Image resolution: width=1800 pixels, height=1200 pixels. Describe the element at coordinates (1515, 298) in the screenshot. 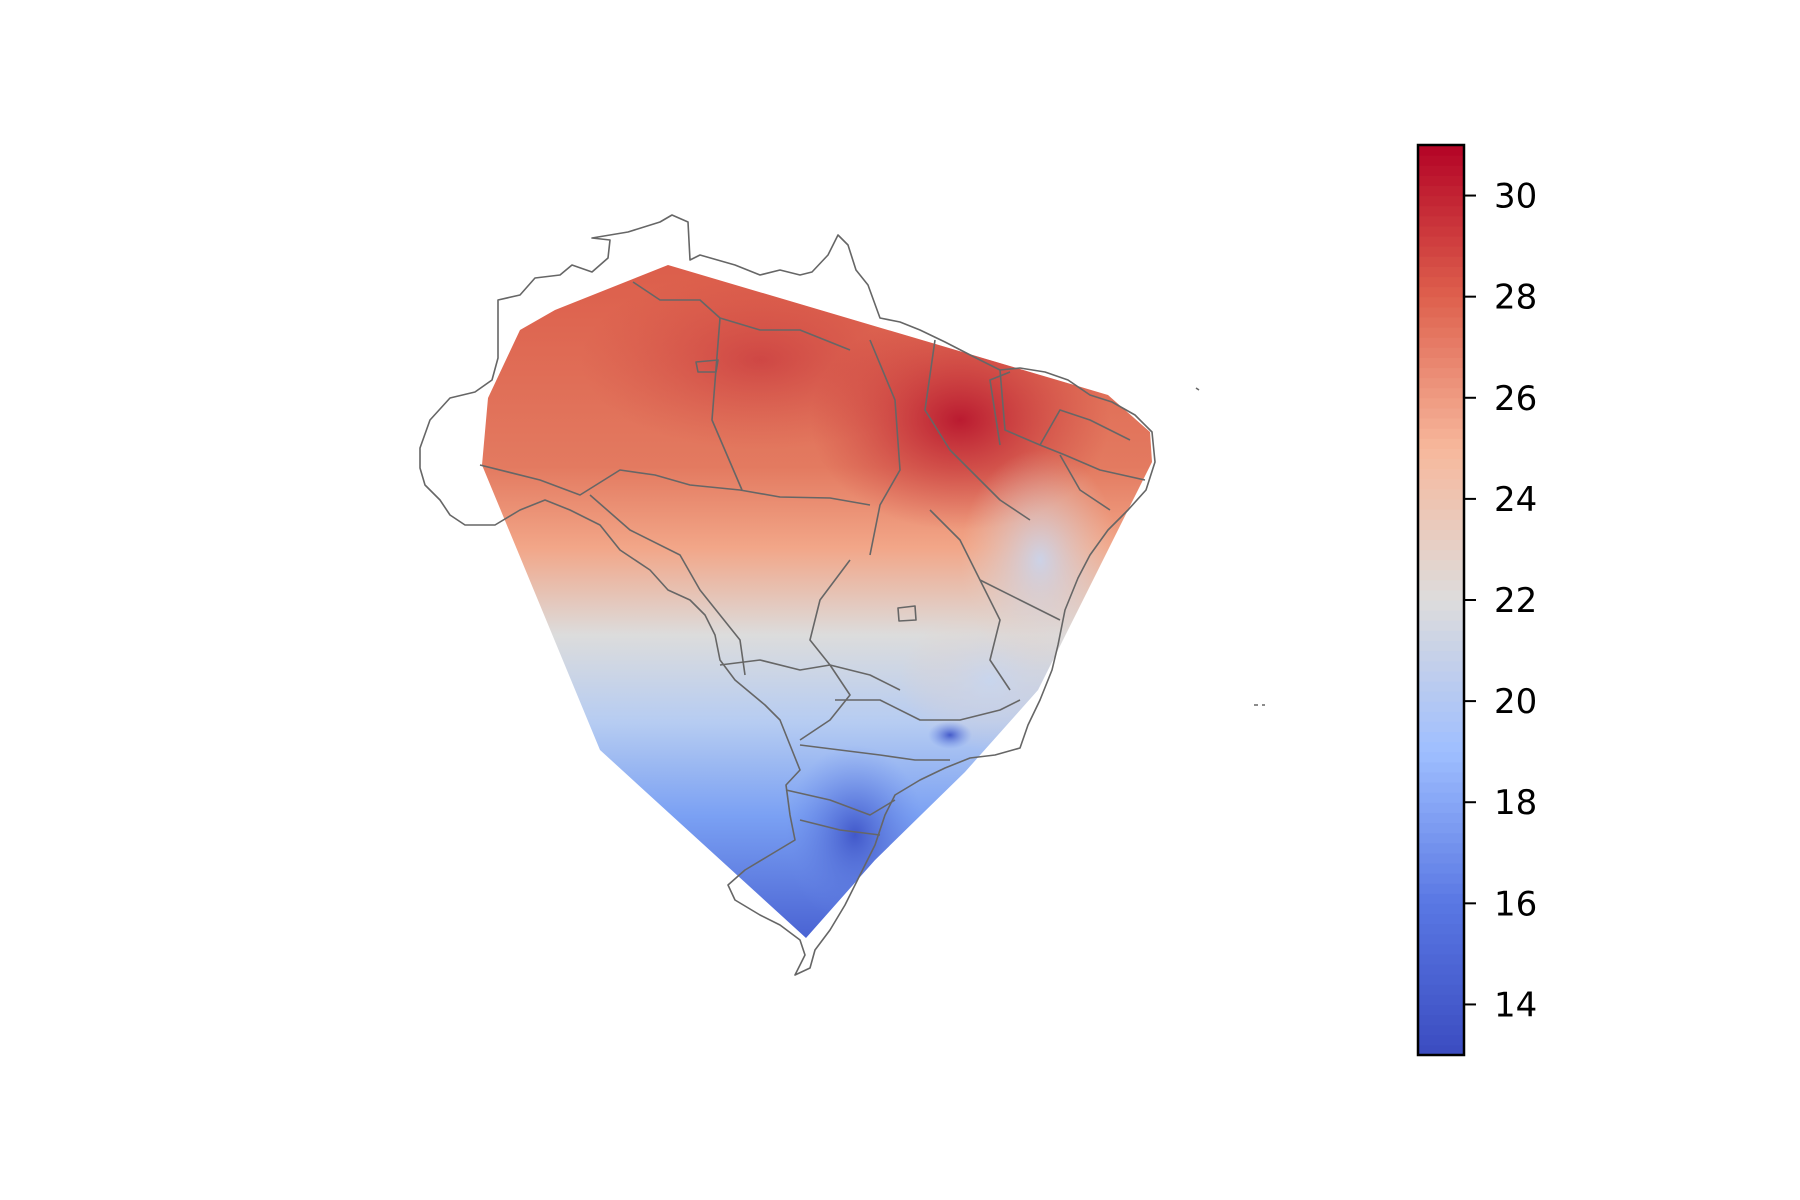

I see `colorbar-tick-label: 28` at that location.